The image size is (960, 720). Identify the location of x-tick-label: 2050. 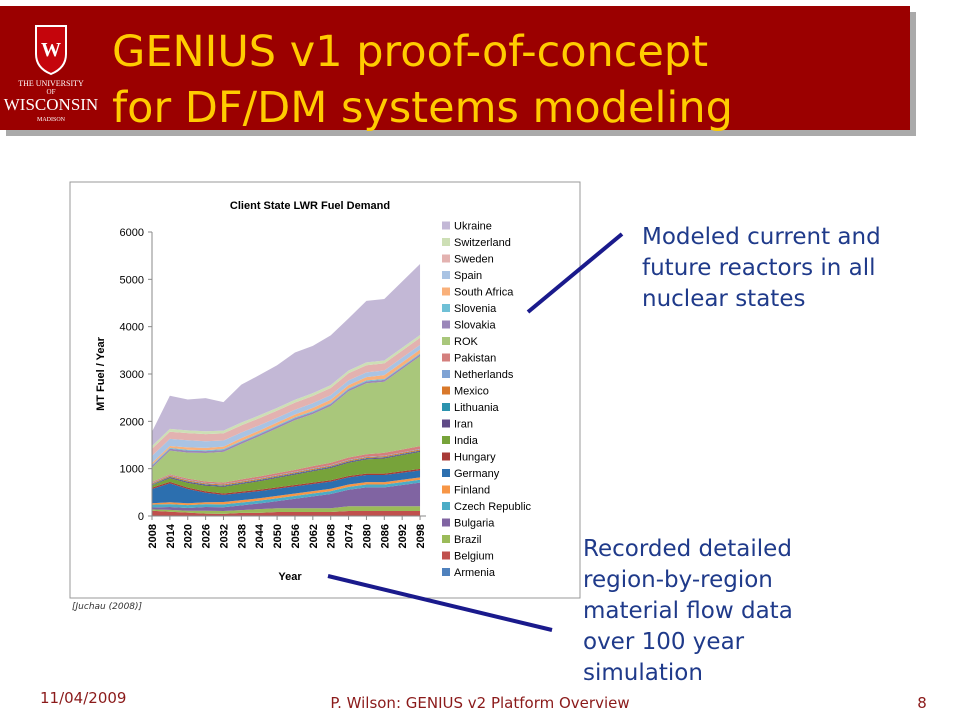
(278, 536).